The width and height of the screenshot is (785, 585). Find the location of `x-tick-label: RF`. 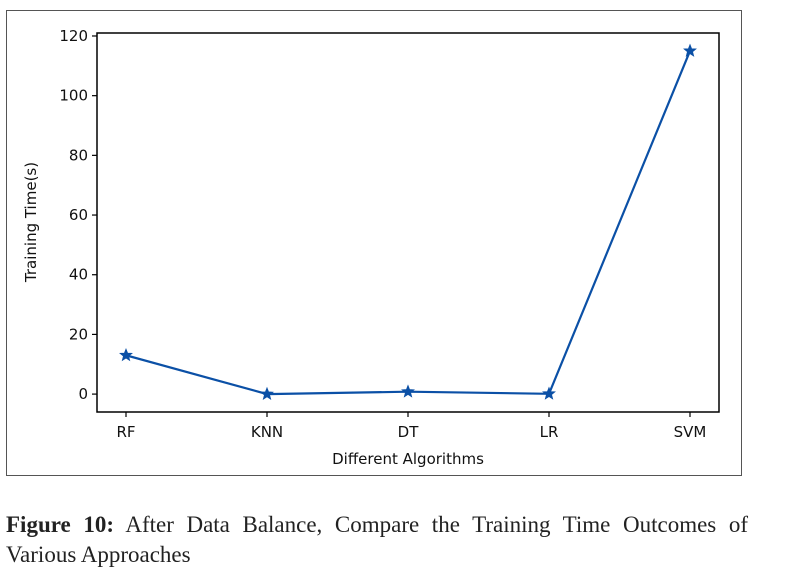

x-tick-label: RF is located at coordinates (125, 432).